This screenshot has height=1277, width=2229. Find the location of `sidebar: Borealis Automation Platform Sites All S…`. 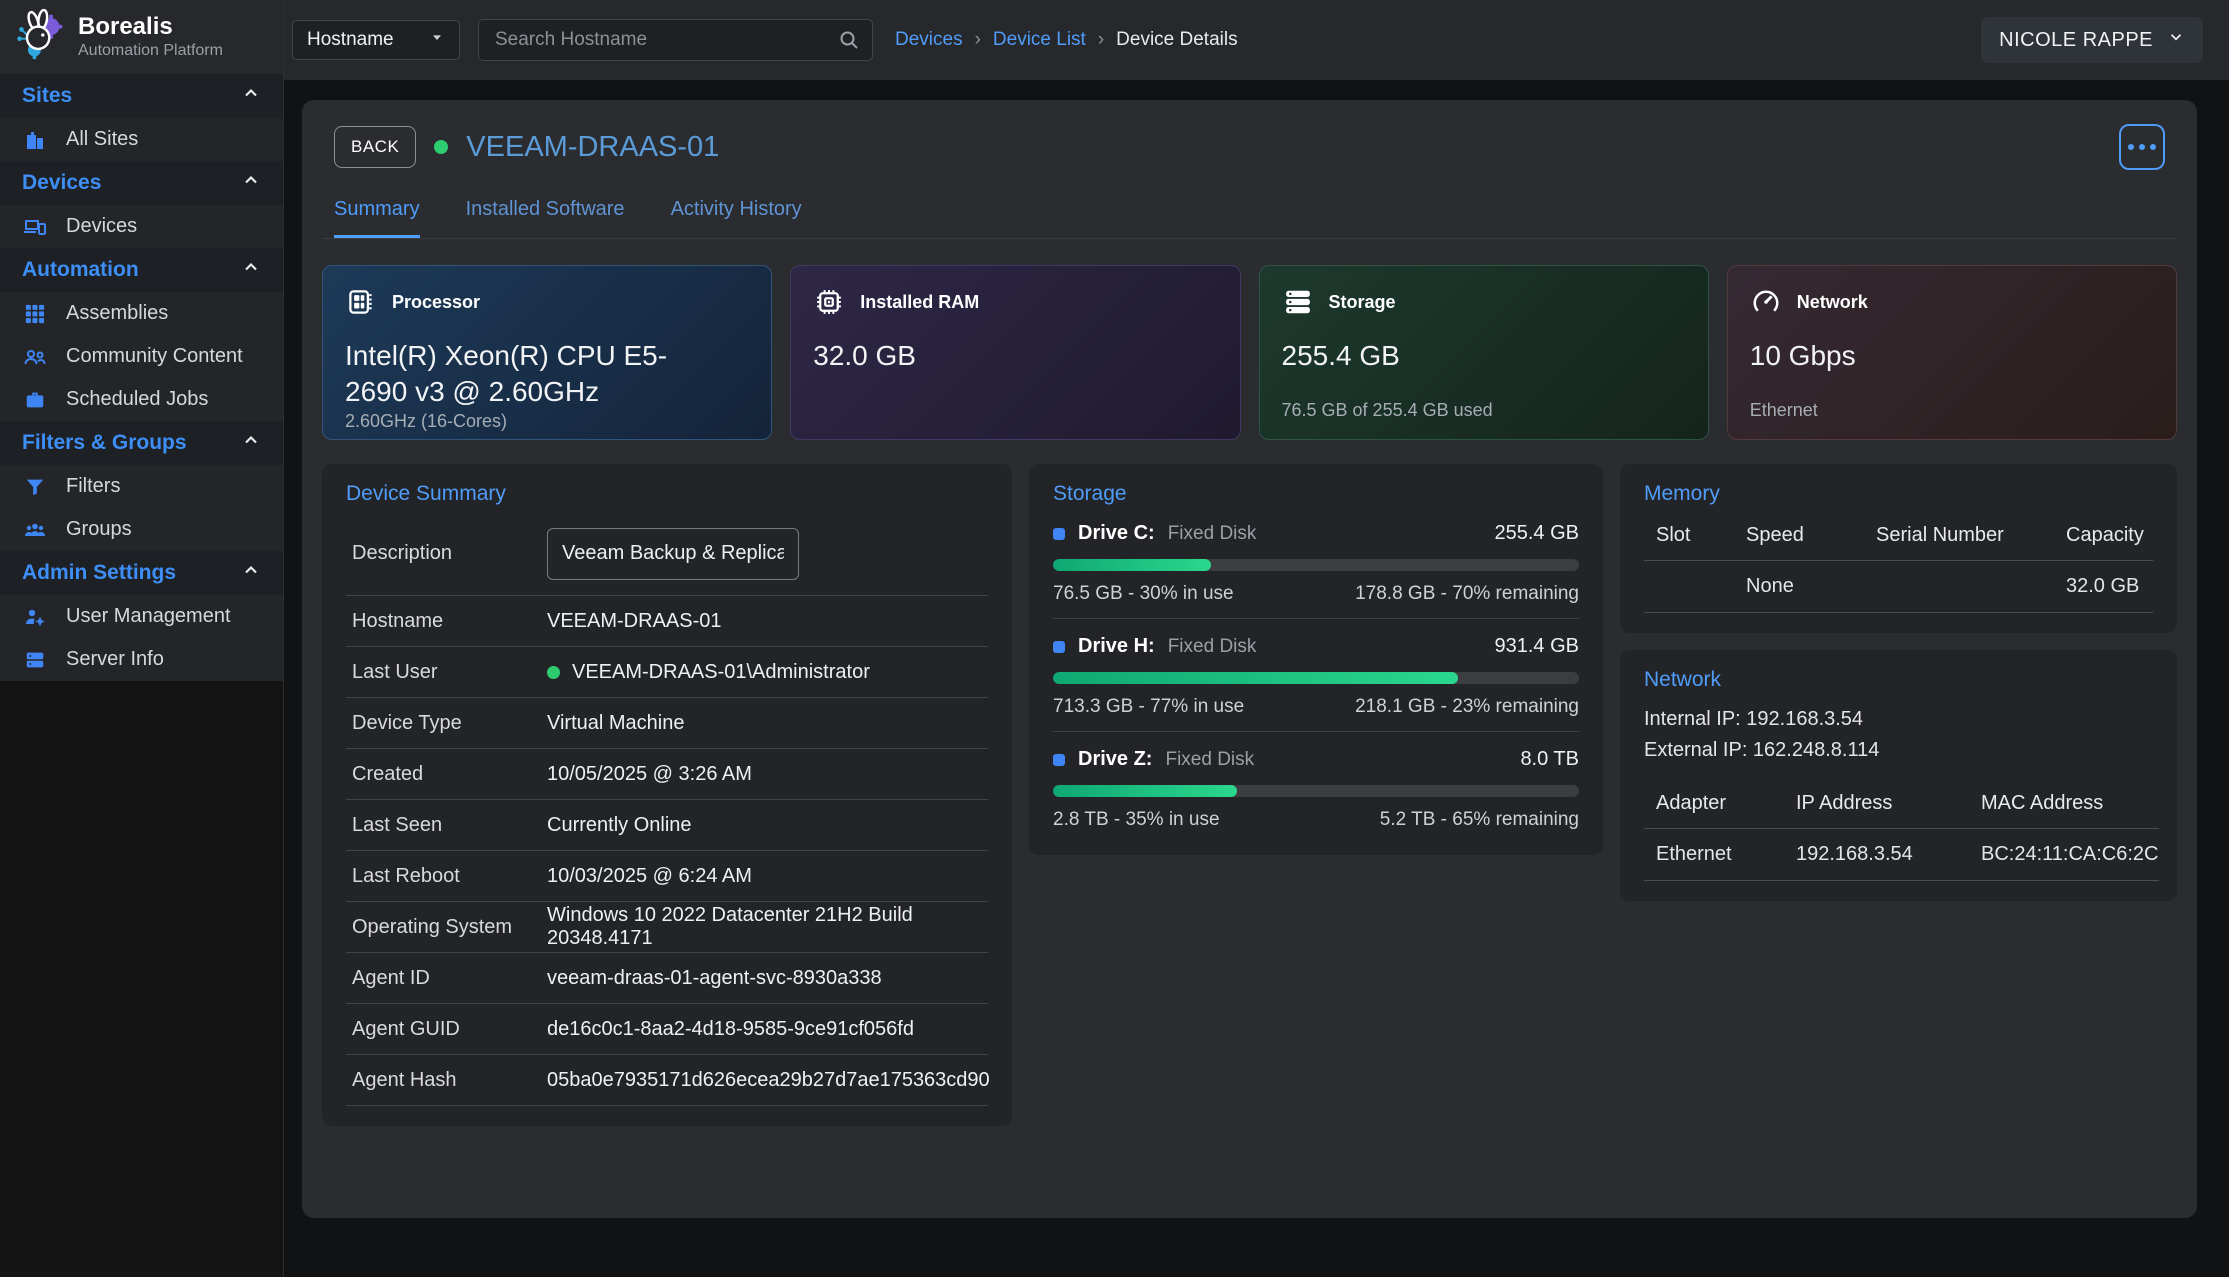

sidebar: Borealis Automation Platform Sites All S… is located at coordinates (142, 638).